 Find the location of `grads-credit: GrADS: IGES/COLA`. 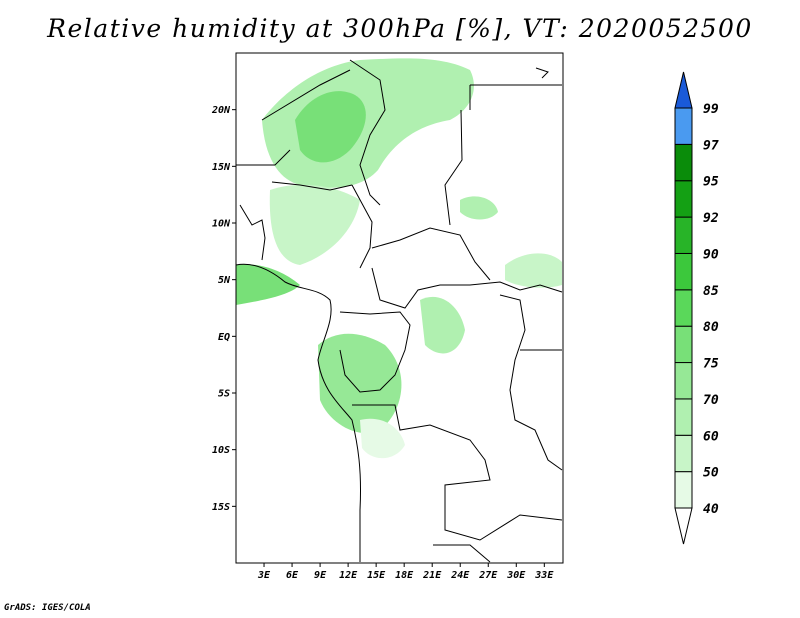

grads-credit: GrADS: IGES/COLA is located at coordinates (47, 608).